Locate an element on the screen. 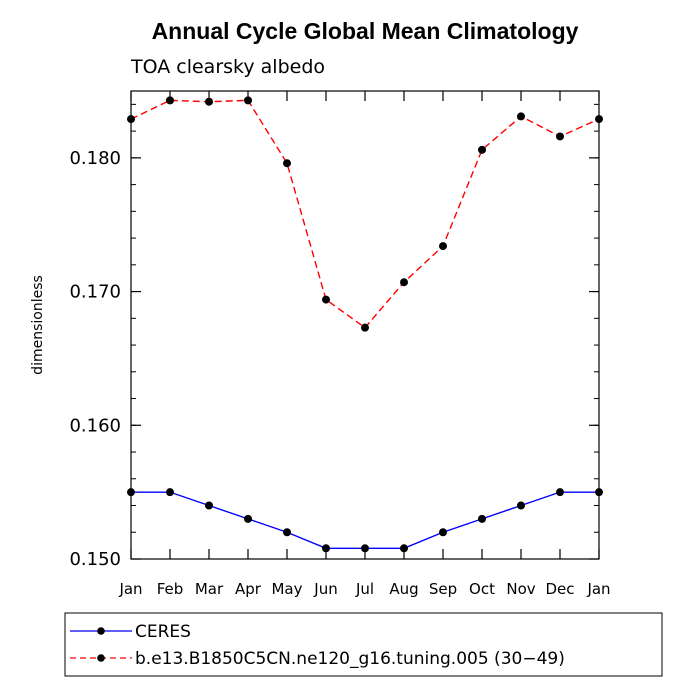 Image resolution: width=694 pixels, height=694 pixels. y-tick-label: 0.150 is located at coordinates (95, 559).